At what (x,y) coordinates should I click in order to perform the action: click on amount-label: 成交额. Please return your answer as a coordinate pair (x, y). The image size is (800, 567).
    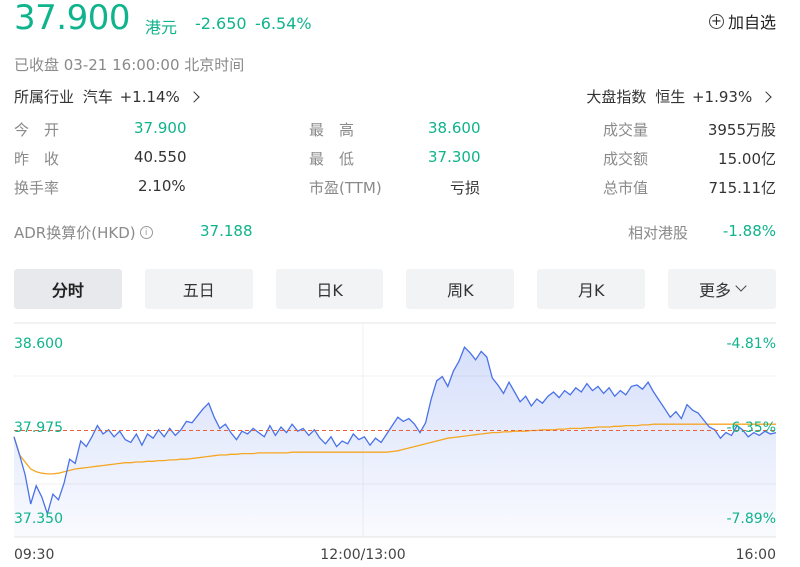
    Looking at the image, I should click on (626, 159).